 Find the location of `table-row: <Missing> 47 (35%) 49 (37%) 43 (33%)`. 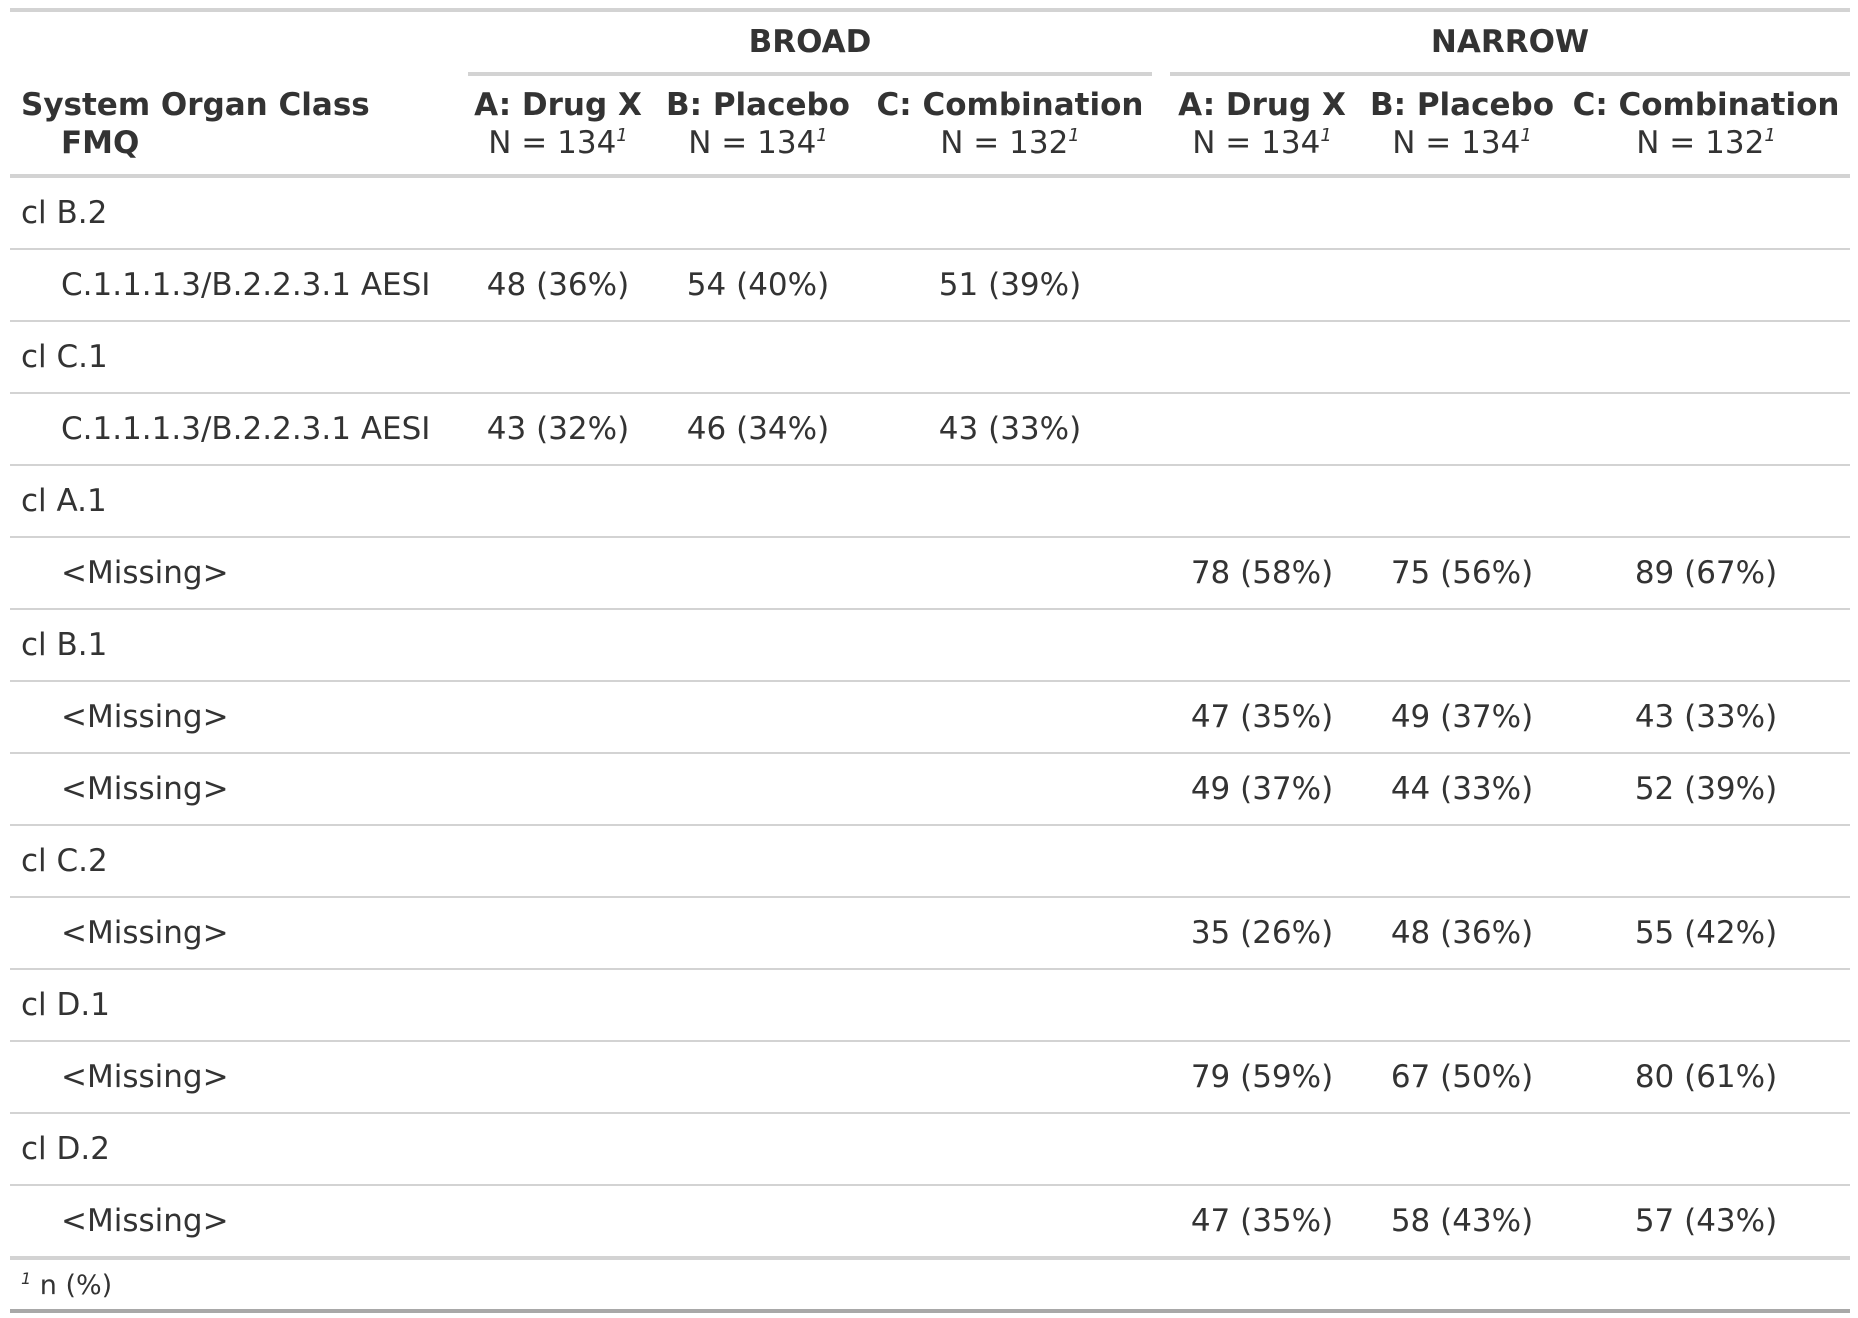

table-row: <Missing> 47 (35%) 49 (37%) 43 (33%) is located at coordinates (930, 716).